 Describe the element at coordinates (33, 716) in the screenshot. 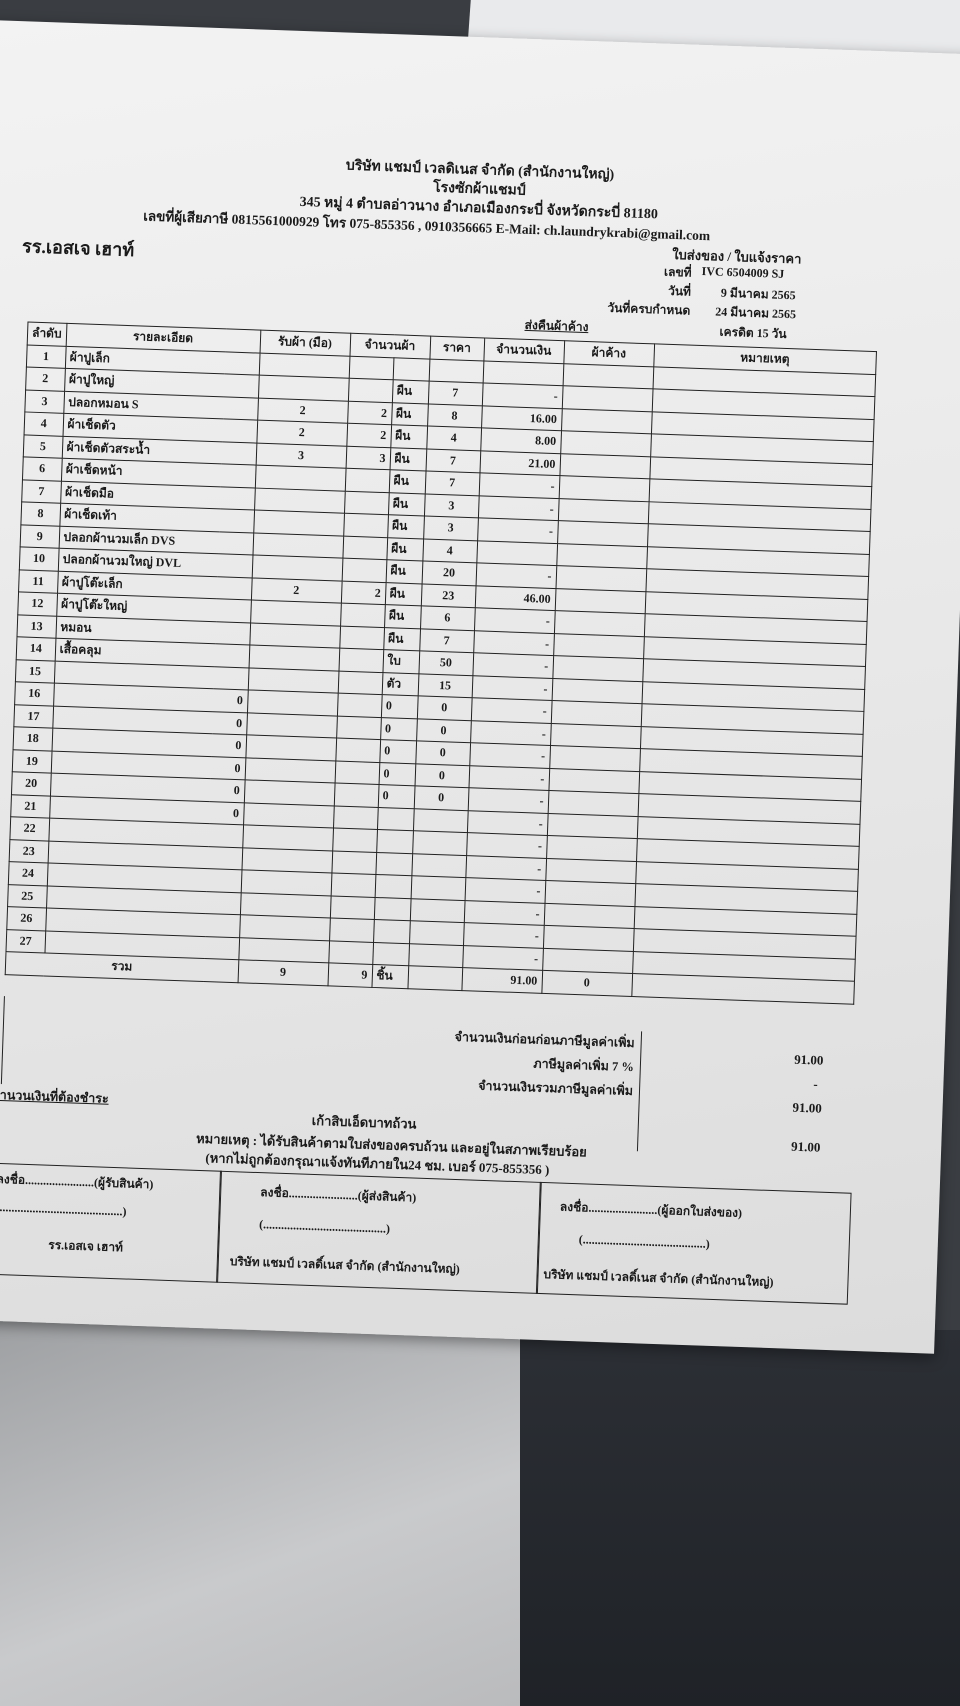

I see `row-number: 17` at that location.